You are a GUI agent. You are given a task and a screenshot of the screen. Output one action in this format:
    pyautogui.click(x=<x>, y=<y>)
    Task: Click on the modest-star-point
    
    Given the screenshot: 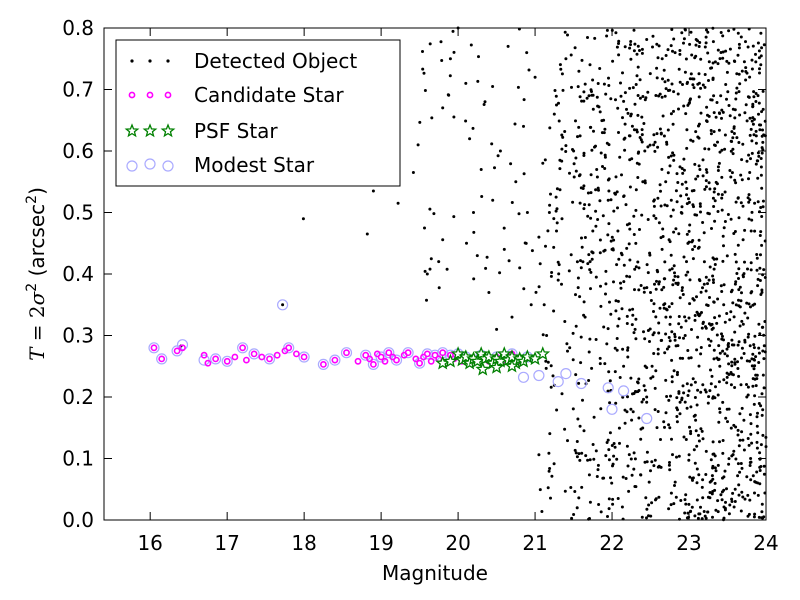 What is the action you would take?
    pyautogui.click(x=647, y=418)
    